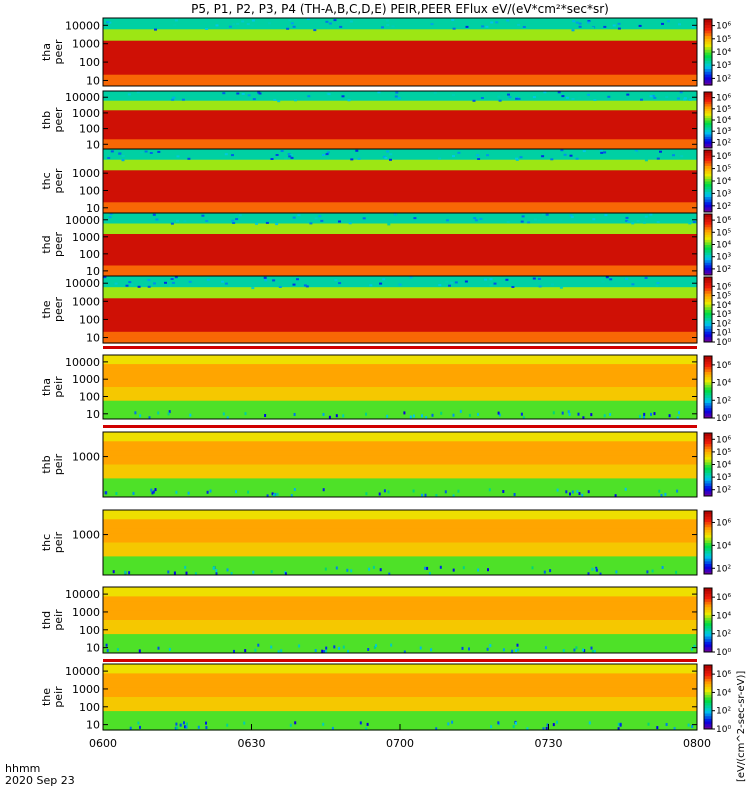 Image resolution: width=750 pixels, height=800 pixels. What do you see at coordinates (58, 52) in the screenshot?
I see `panel-label-product: peer` at bounding box center [58, 52].